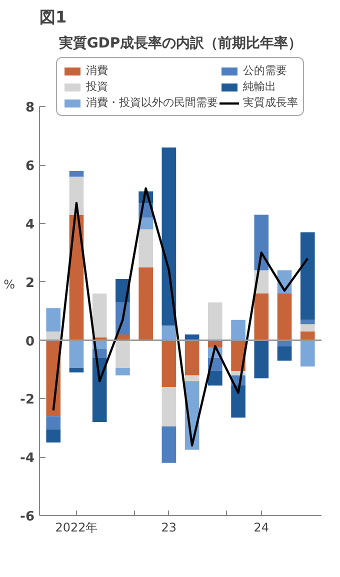 The image size is (340, 577). What do you see at coordinates (29, 108) in the screenshot?
I see `y-tick-label: 8` at bounding box center [29, 108].